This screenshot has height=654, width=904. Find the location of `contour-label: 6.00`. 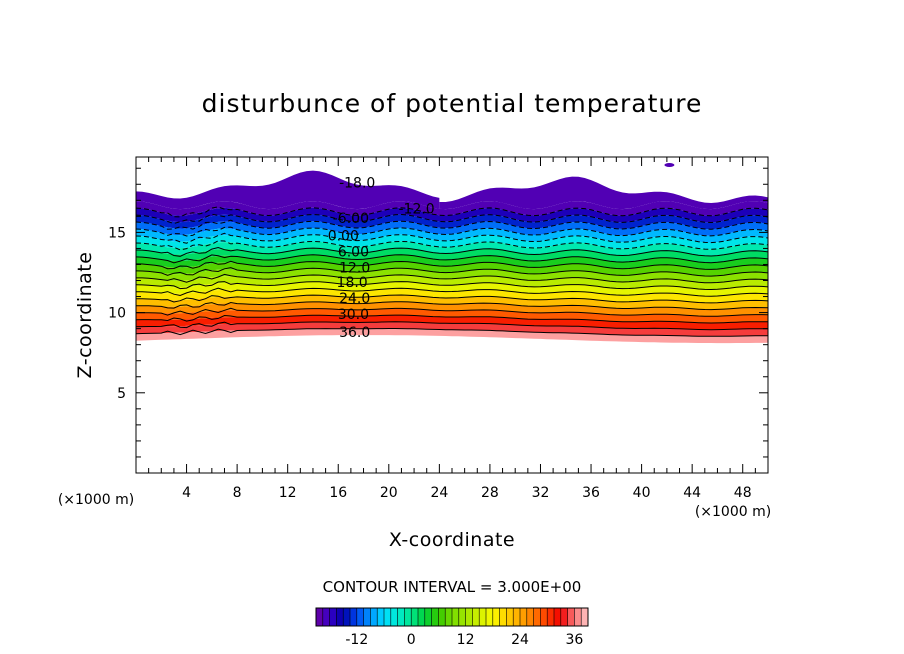

contour-label: 6.00 is located at coordinates (353, 253).